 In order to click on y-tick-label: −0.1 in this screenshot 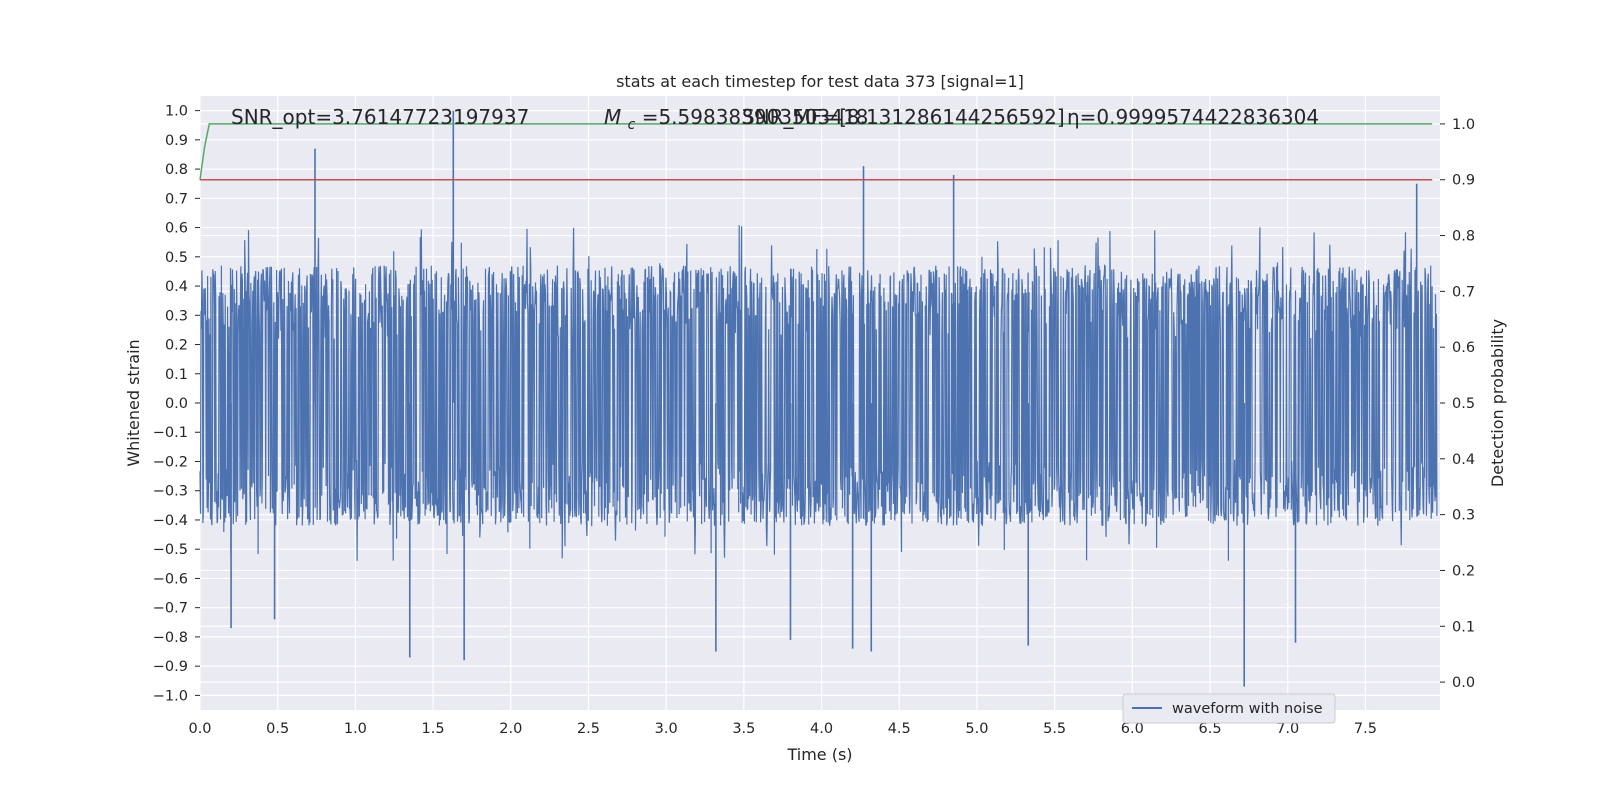, I will do `click(170, 433)`.